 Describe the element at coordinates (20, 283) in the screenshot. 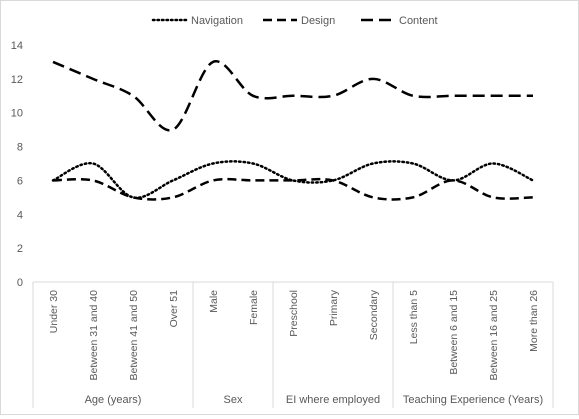

I see `y-tick-label: 0` at that location.